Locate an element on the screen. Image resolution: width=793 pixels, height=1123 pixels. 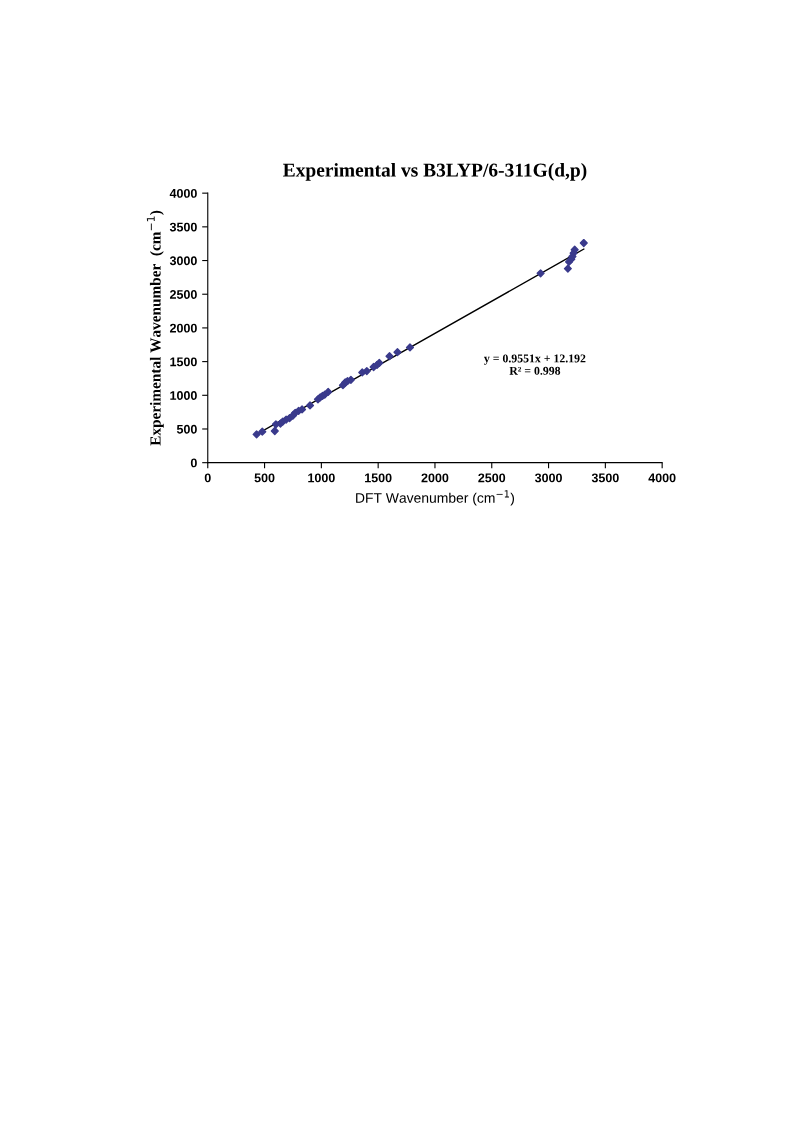
y-tick-label: 1500 is located at coordinates (183, 362).